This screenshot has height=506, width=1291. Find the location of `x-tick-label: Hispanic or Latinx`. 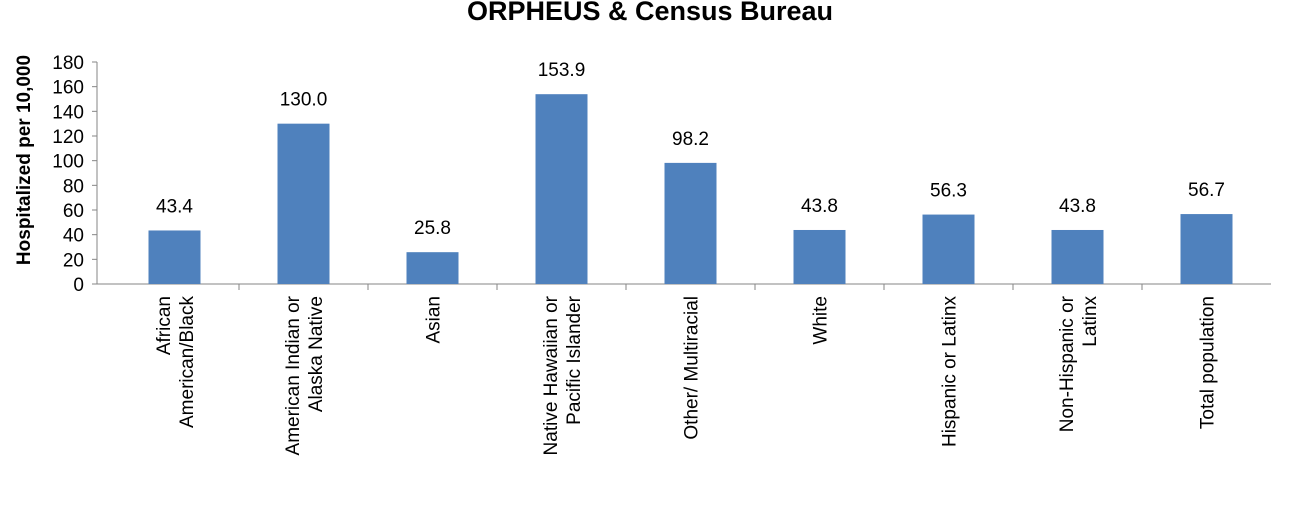

x-tick-label: Hispanic or Latinx is located at coordinates (950, 372).